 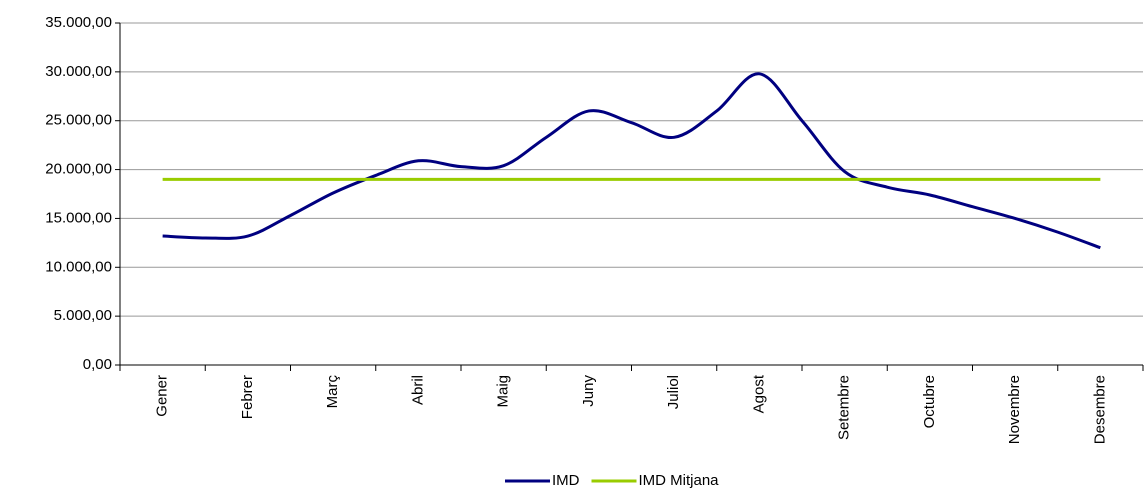 What do you see at coordinates (679, 480) in the screenshot?
I see `legend-label: IMD Mitjana` at bounding box center [679, 480].